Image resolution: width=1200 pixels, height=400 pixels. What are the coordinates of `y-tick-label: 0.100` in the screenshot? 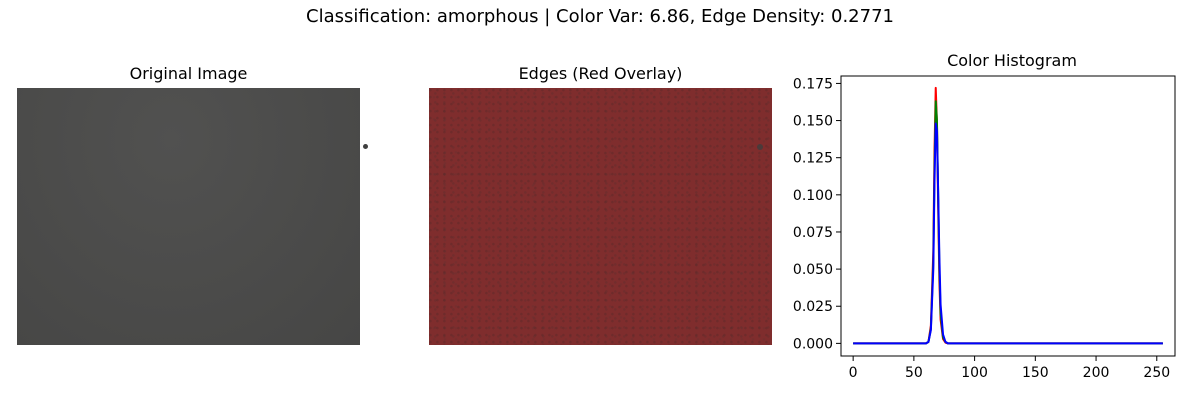 It's located at (813, 196).